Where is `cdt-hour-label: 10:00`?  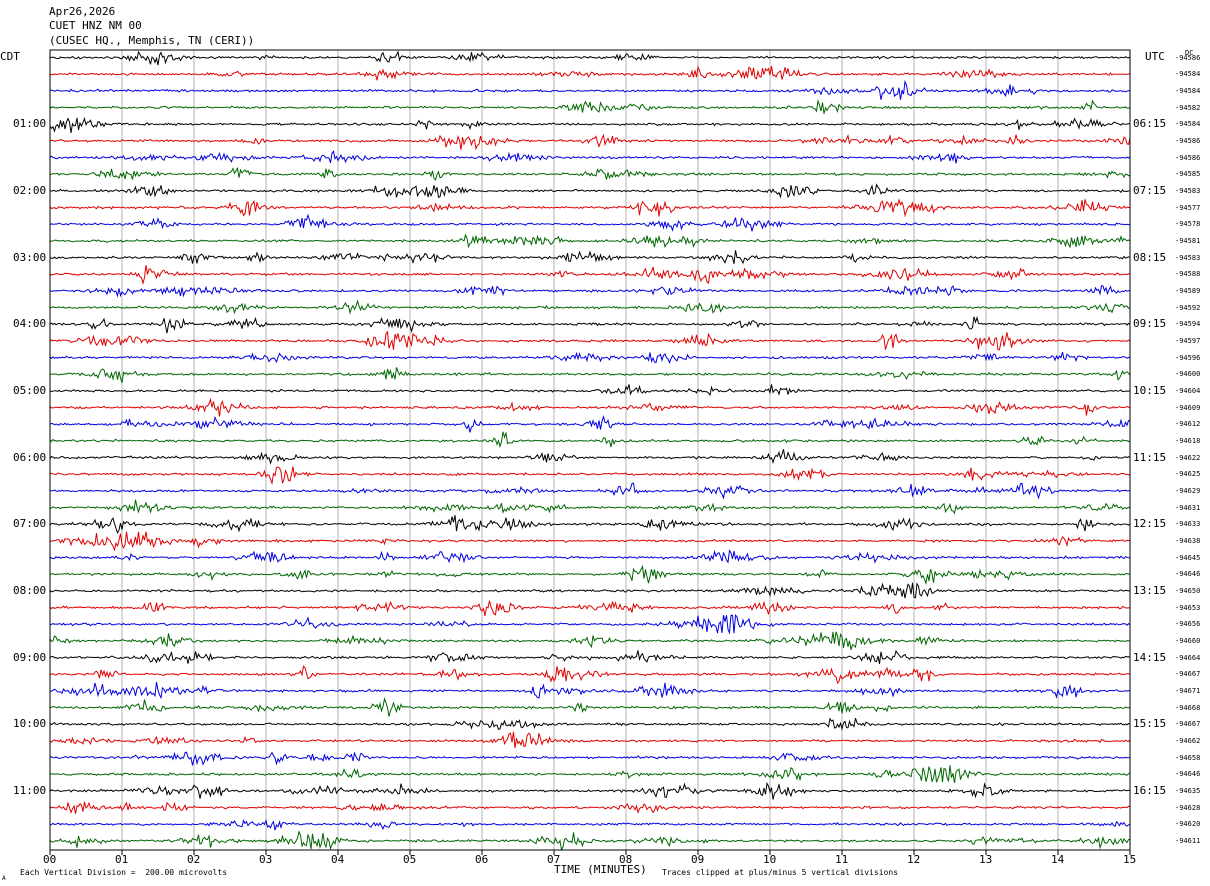
cdt-hour-label: 10:00 is located at coordinates (30, 724).